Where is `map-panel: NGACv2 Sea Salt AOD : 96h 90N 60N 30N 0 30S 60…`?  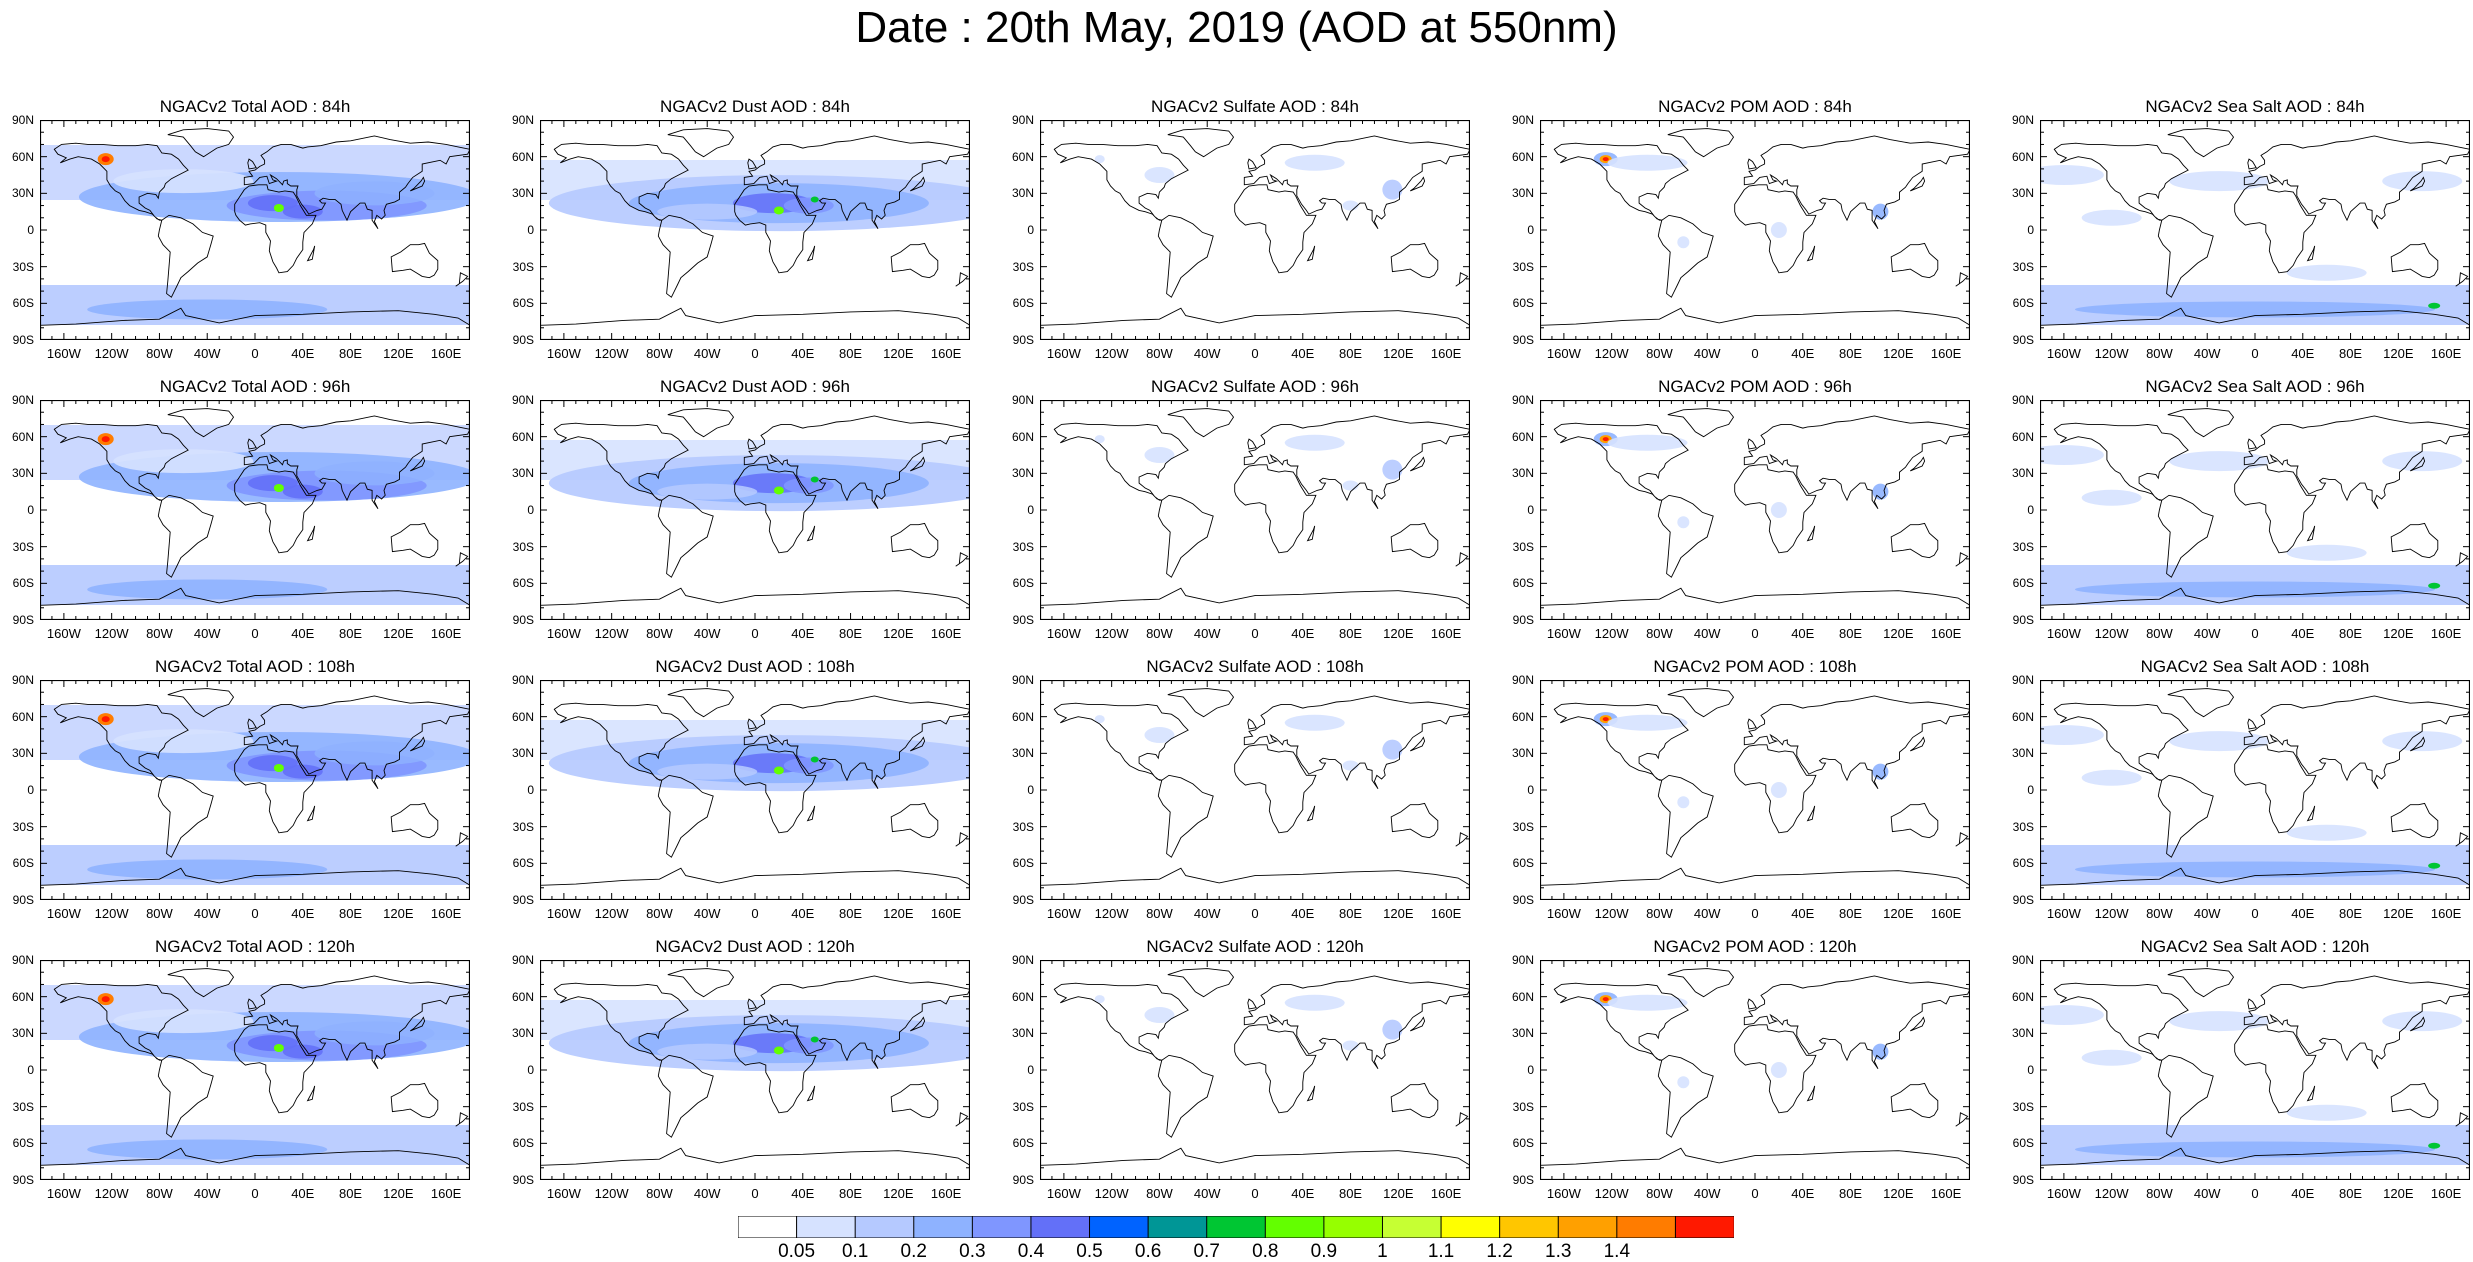
map-panel: NGACv2 Sea Salt AOD : 96h 90N 60N 30N 0 30S 60… is located at coordinates (2241, 509).